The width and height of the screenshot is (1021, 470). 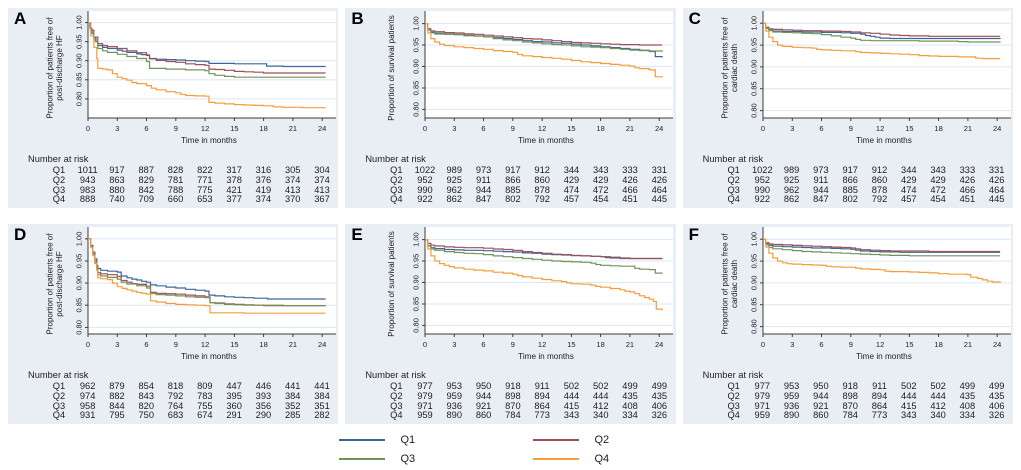 What do you see at coordinates (601, 415) in the screenshot?
I see `risk-count: 340` at bounding box center [601, 415].